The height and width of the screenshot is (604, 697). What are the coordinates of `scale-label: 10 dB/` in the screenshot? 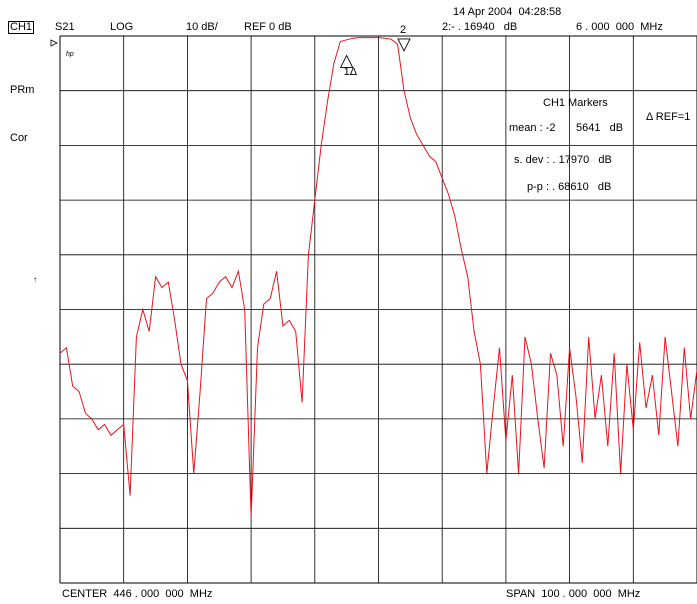 It's located at (202, 27).